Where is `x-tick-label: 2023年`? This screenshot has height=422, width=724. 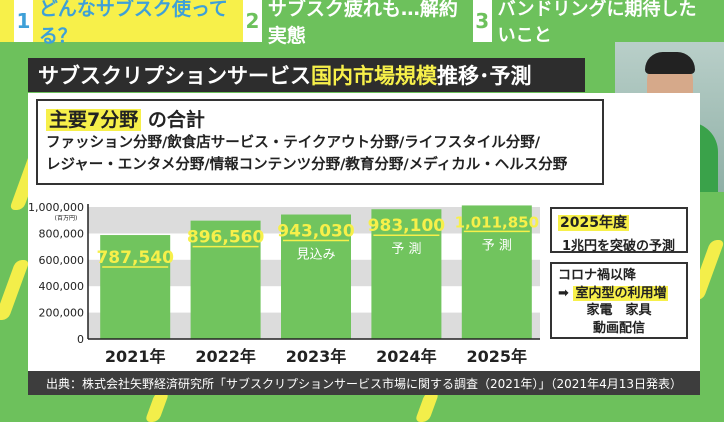
x-tick-label: 2023年 is located at coordinates (316, 356).